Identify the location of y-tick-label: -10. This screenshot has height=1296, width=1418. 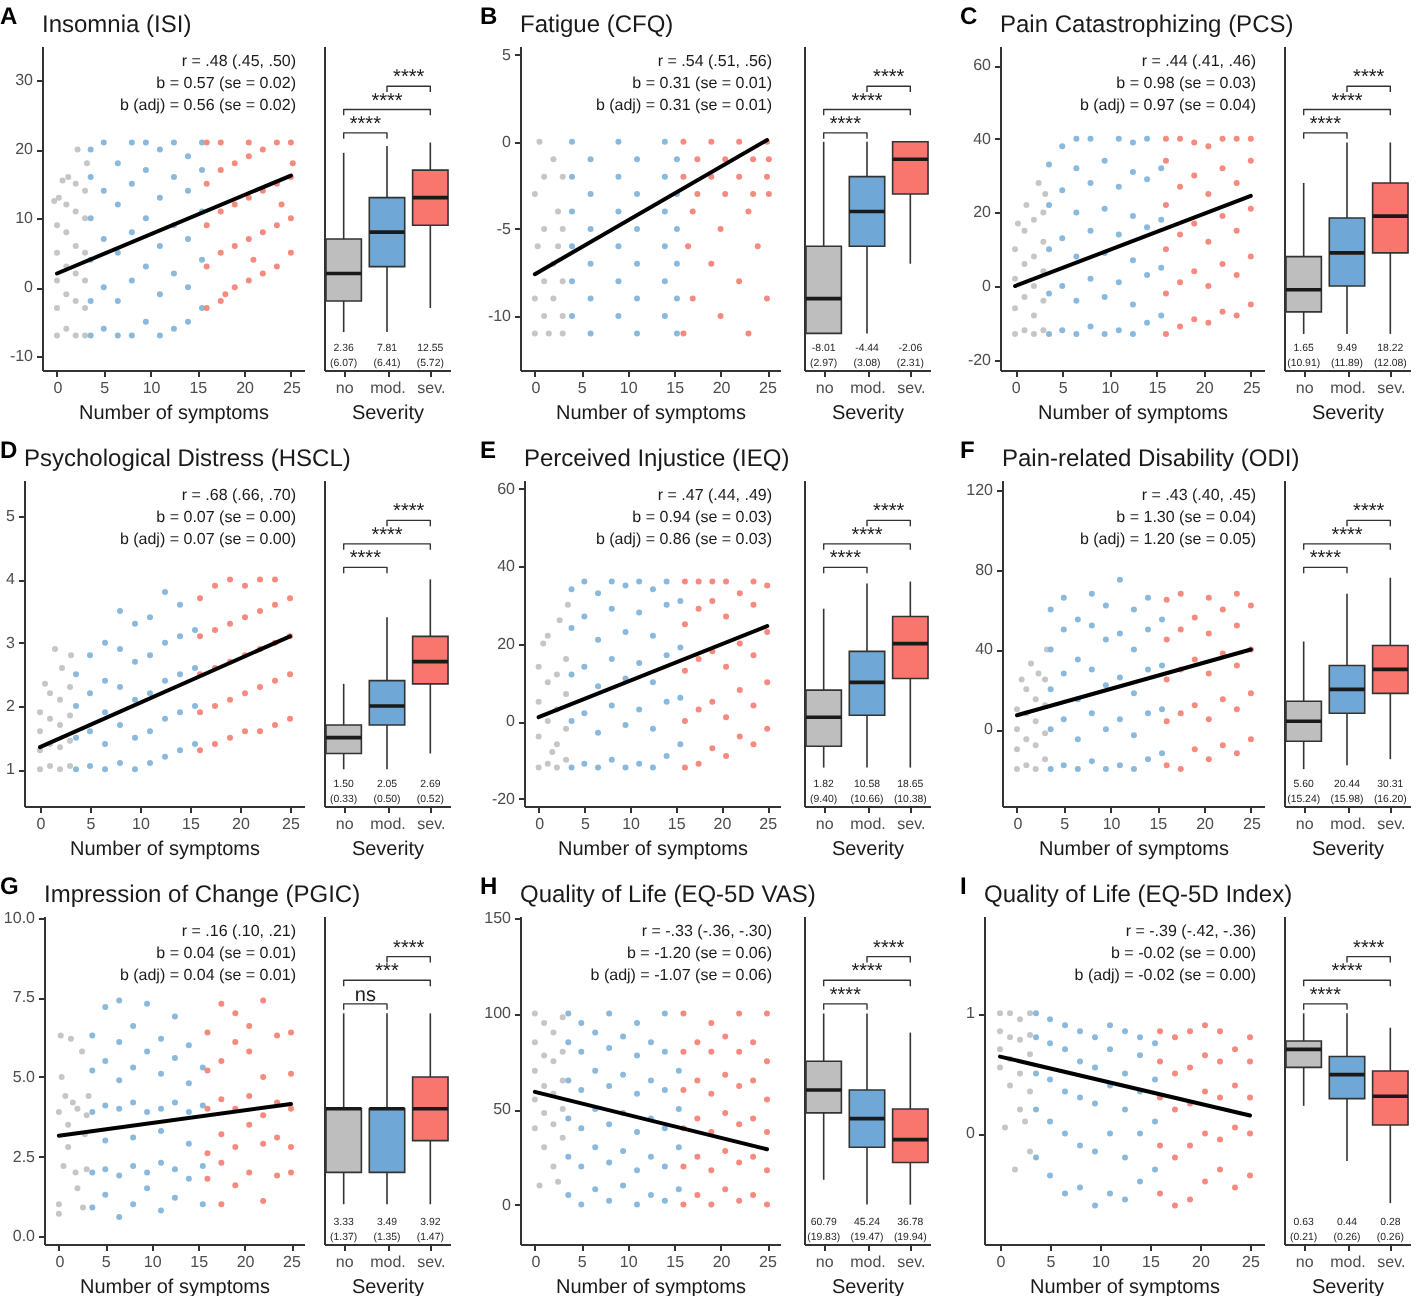
(500, 316).